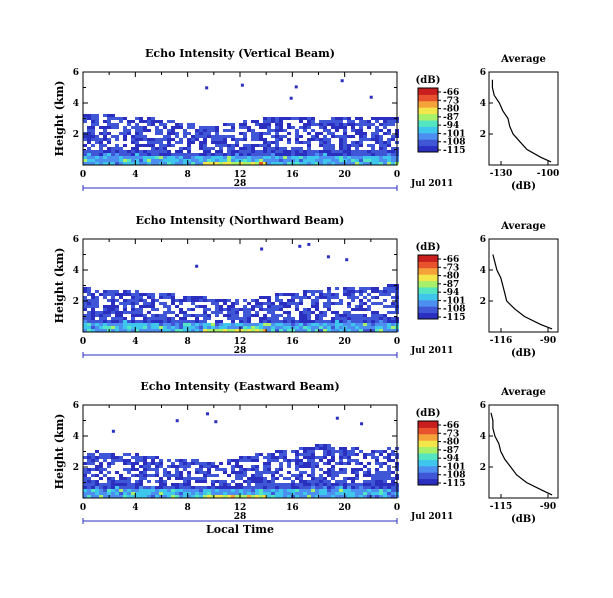 Image resolution: width=613 pixels, height=598 pixels. I want to click on x-tick-label: 0, so click(83, 342).